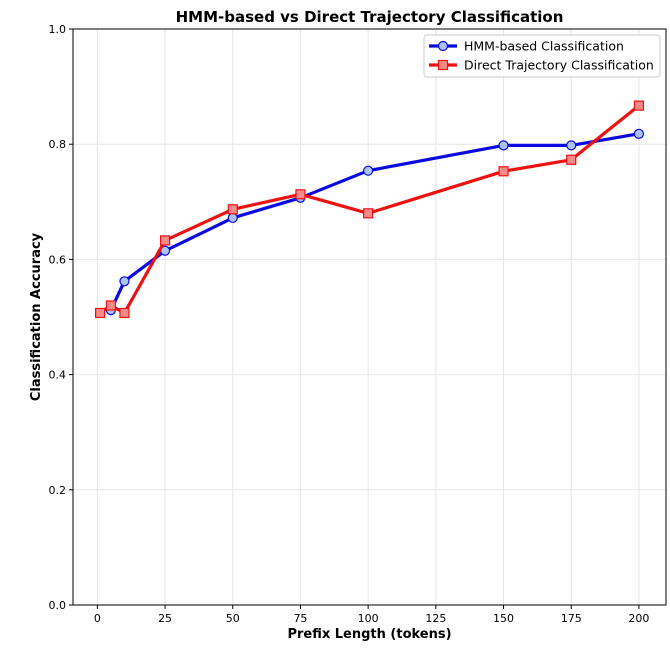  What do you see at coordinates (165, 618) in the screenshot?
I see `x-tick-label: 25` at bounding box center [165, 618].